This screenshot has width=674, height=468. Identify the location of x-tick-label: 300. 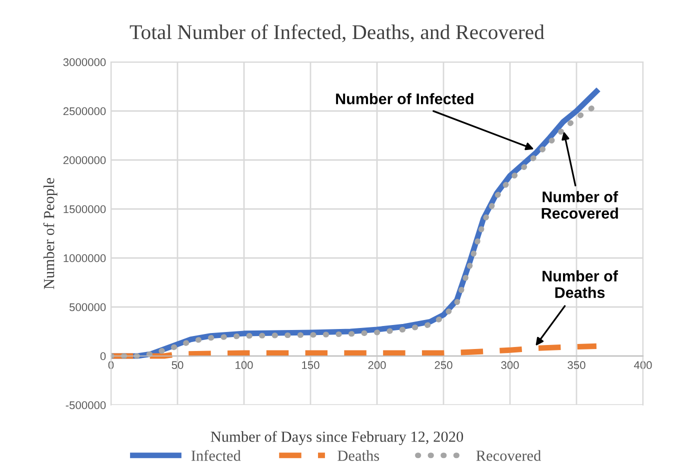
(510, 365).